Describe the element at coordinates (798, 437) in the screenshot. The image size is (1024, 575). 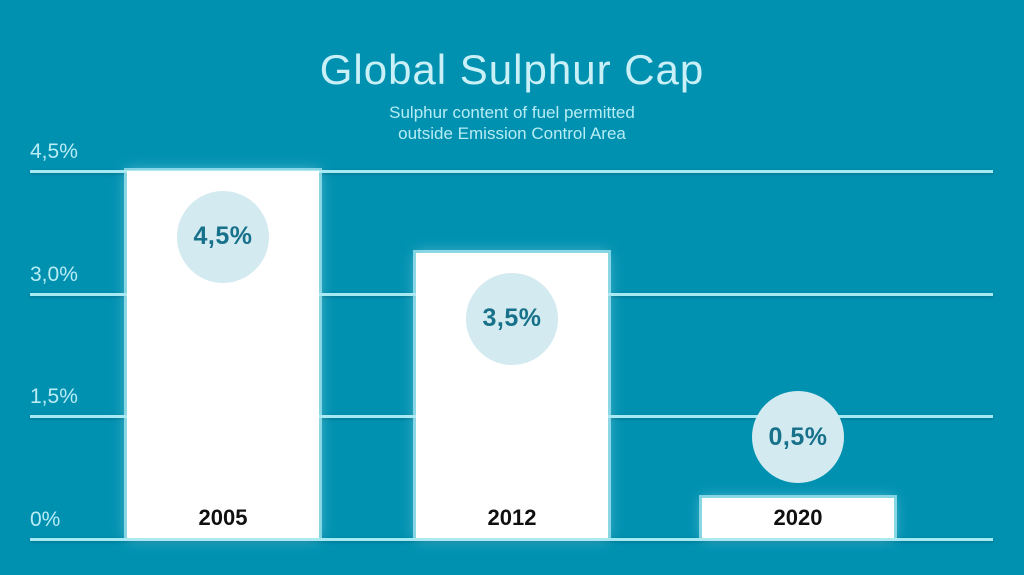
I see `value-badge-2020: 0,5%` at that location.